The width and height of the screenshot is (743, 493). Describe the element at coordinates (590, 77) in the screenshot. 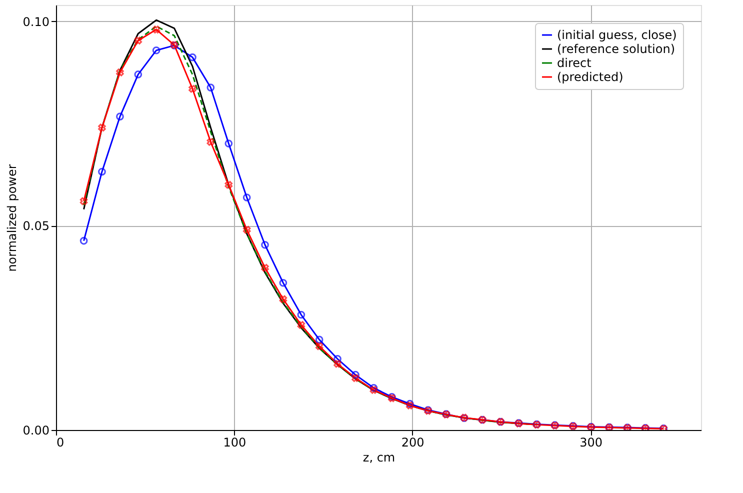

I see `legend-label: (predicted)` at that location.